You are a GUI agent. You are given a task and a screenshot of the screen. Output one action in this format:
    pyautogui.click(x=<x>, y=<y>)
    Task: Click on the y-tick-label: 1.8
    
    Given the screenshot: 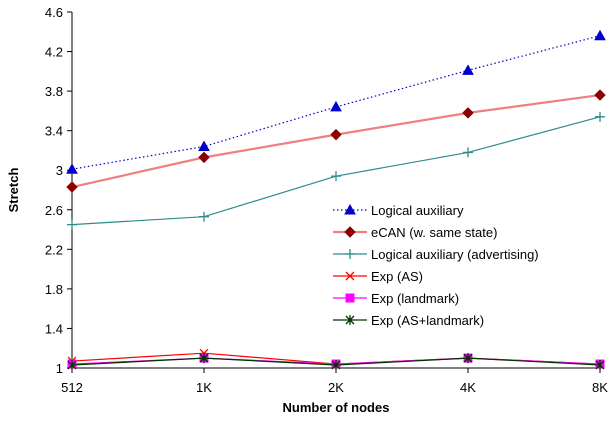 What is the action you would take?
    pyautogui.click(x=54, y=289)
    